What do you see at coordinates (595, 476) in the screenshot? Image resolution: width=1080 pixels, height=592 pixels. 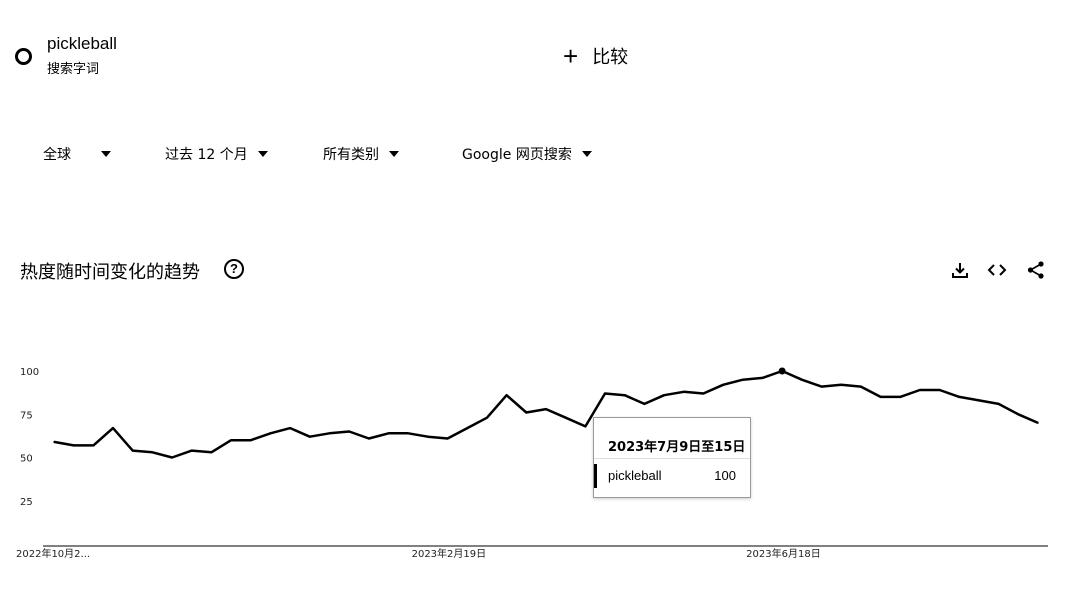 I see `tooltip-series-marker` at bounding box center [595, 476].